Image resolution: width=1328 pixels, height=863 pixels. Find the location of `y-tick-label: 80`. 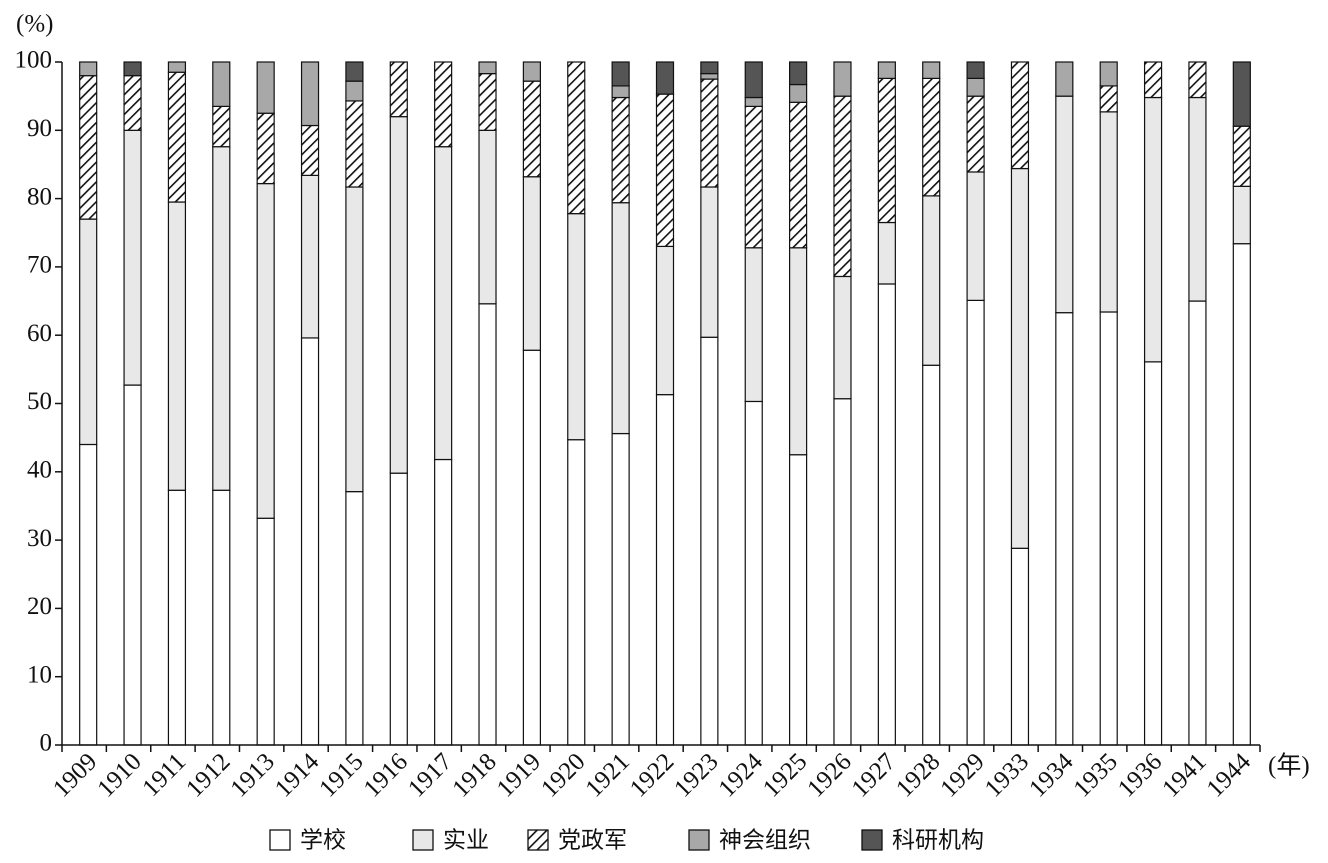

y-tick-label: 80 is located at coordinates (39, 196).